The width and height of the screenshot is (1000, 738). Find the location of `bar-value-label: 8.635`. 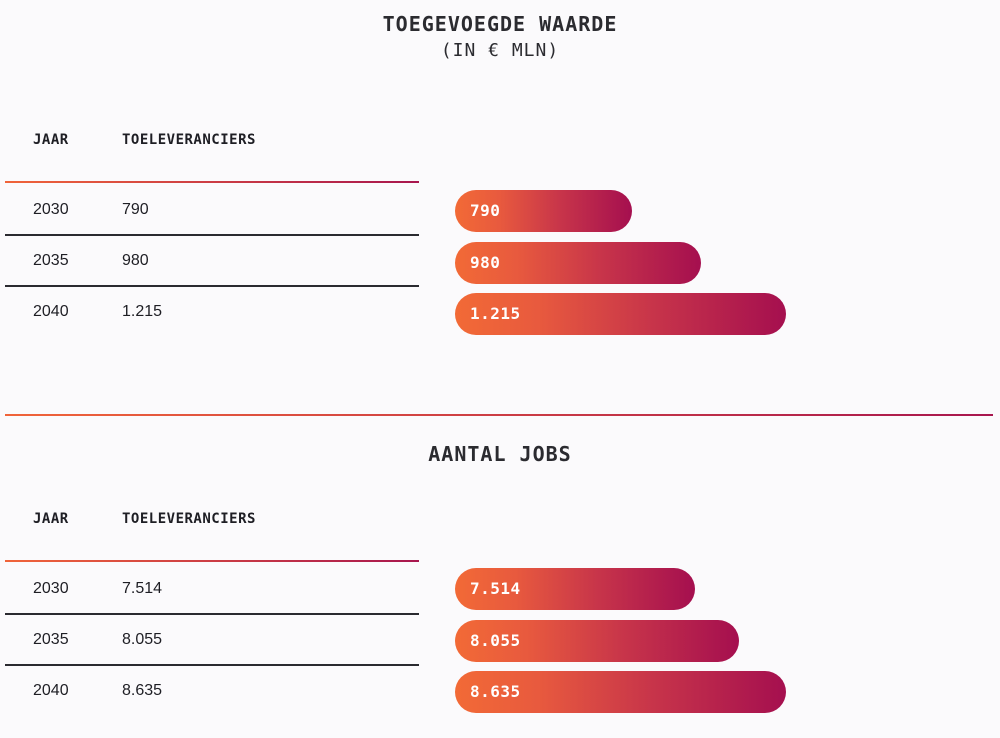

bar-value-label: 8.635 is located at coordinates (495, 691).